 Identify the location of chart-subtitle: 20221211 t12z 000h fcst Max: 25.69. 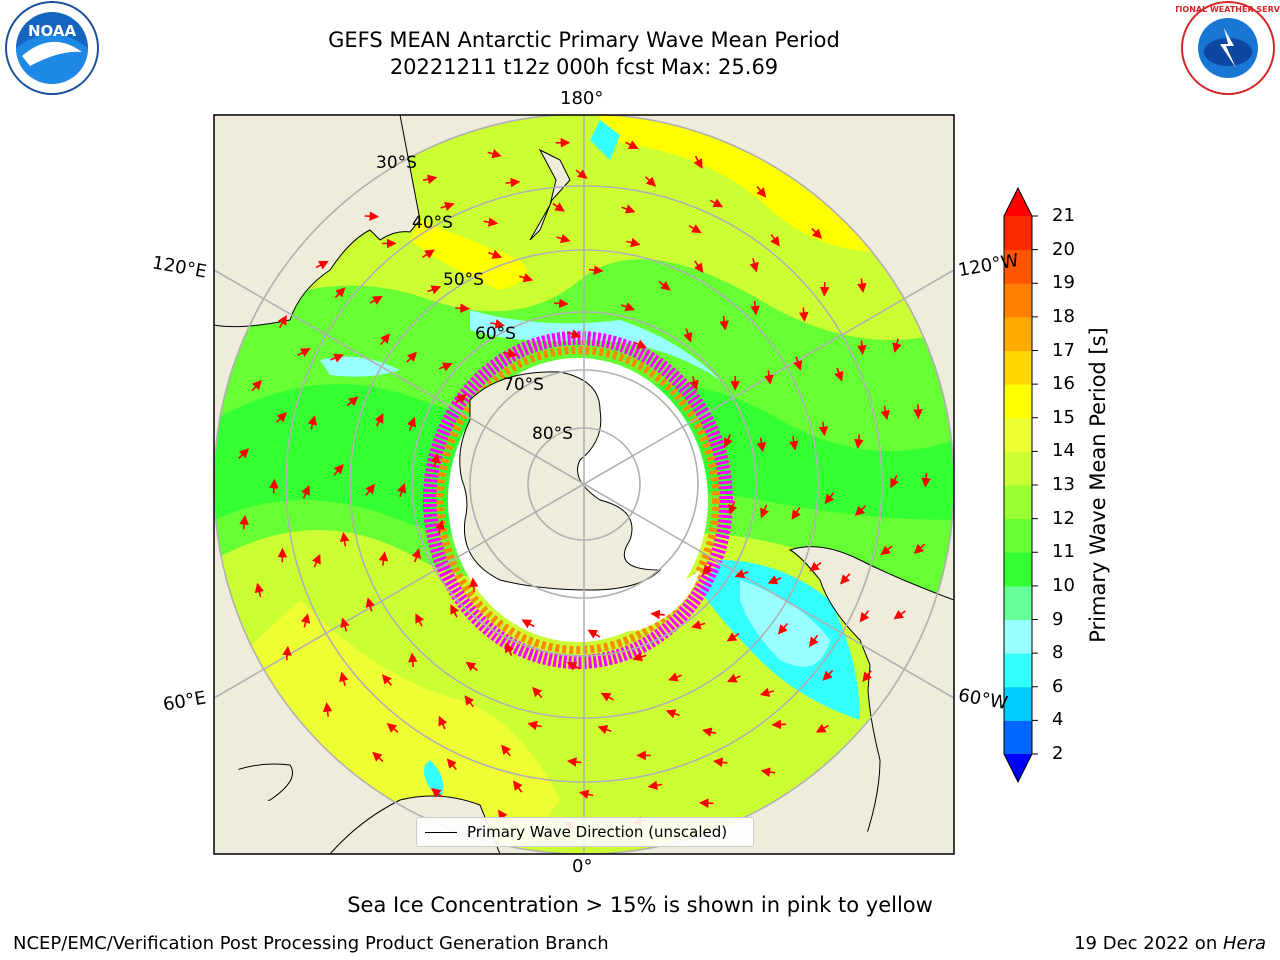
(584, 67).